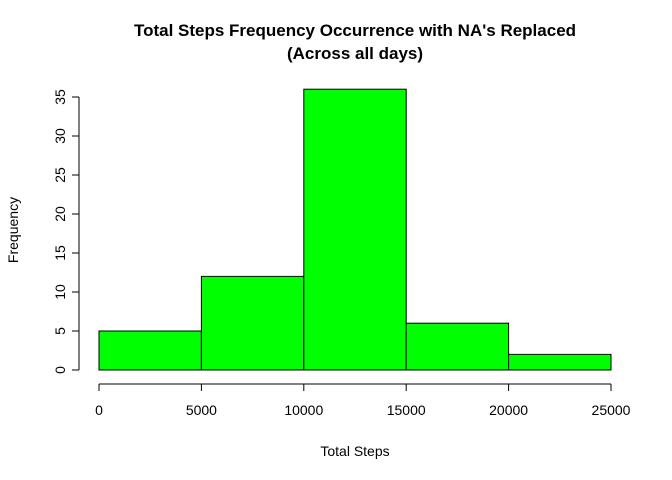  I want to click on y-axis-label: Frequency, so click(13, 230).